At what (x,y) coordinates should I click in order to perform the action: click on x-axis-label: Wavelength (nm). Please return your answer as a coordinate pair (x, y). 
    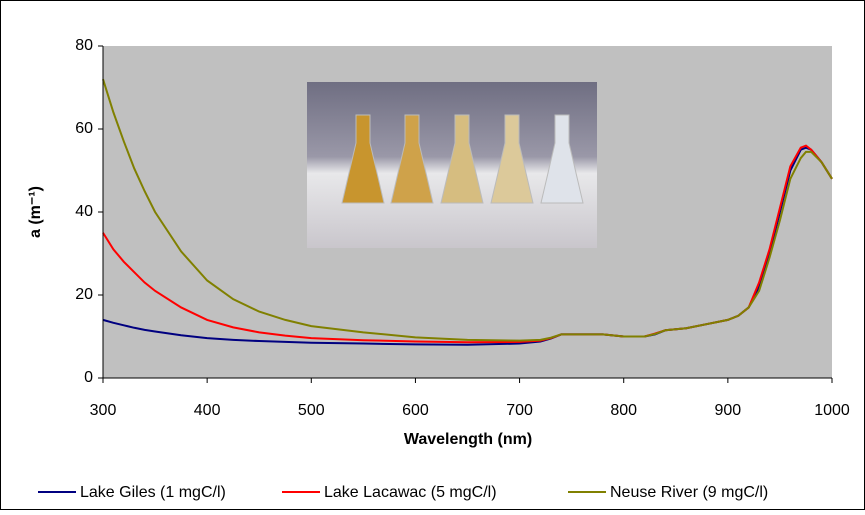
    Looking at the image, I should click on (468, 439).